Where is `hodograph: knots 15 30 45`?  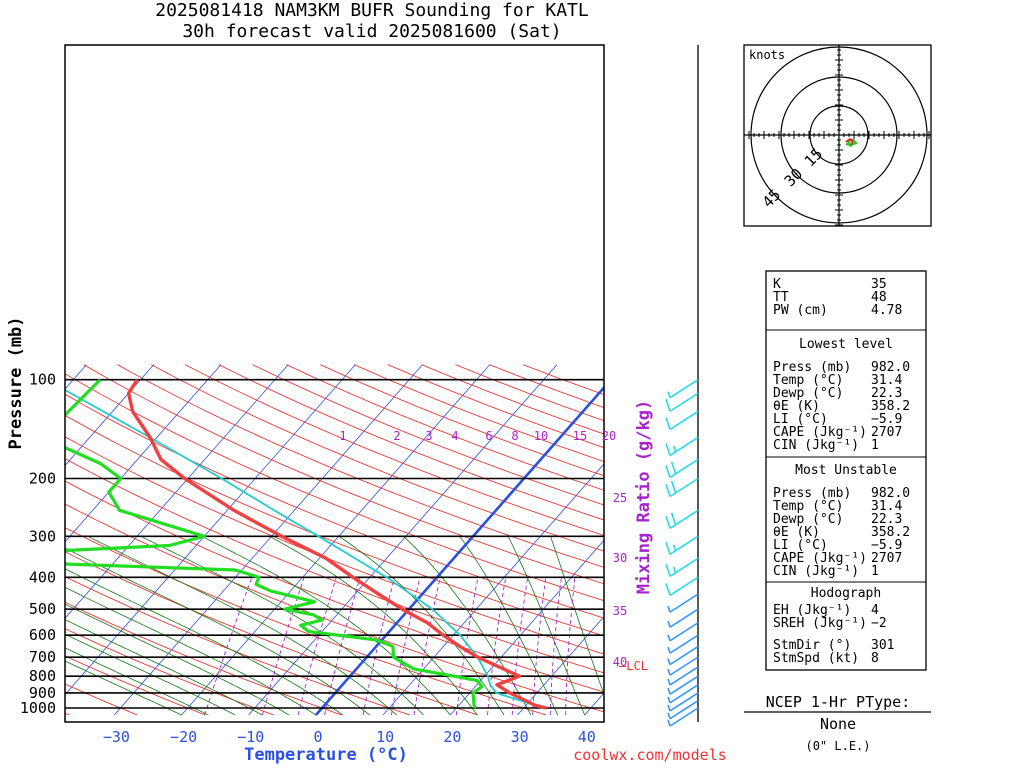
hodograph: knots 15 30 45 is located at coordinates (837, 135).